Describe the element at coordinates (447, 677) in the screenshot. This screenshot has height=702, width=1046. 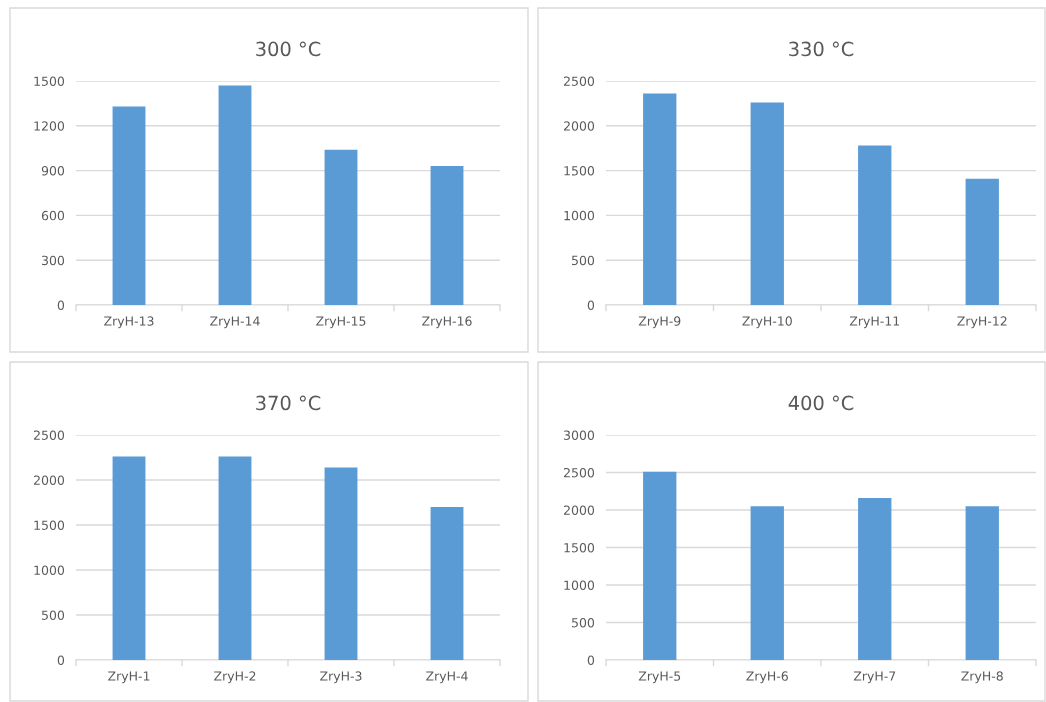
I see `x-tick-label: ZryH-4` at that location.